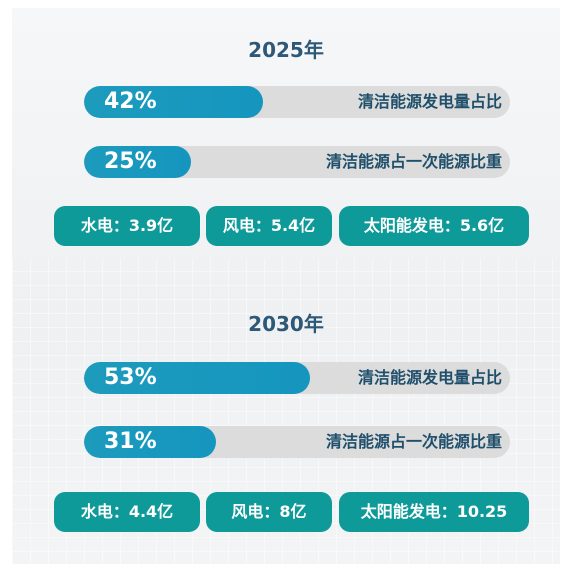  I want to click on pill-wind: 风电：5.4亿, so click(269, 226).